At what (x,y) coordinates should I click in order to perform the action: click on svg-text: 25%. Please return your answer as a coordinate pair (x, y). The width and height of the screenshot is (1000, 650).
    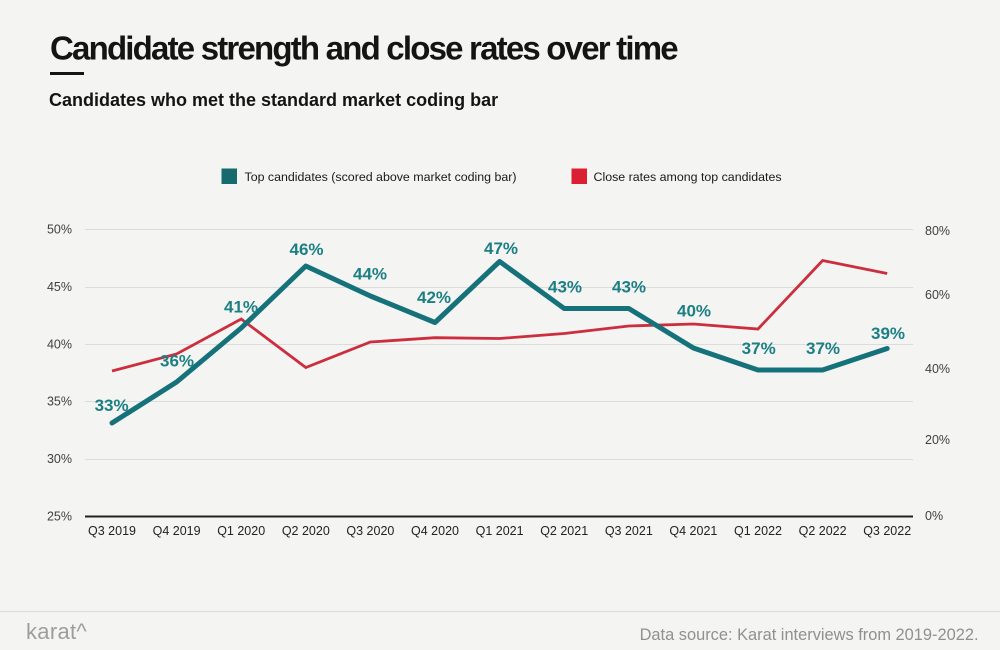
    Looking at the image, I should click on (59, 517).